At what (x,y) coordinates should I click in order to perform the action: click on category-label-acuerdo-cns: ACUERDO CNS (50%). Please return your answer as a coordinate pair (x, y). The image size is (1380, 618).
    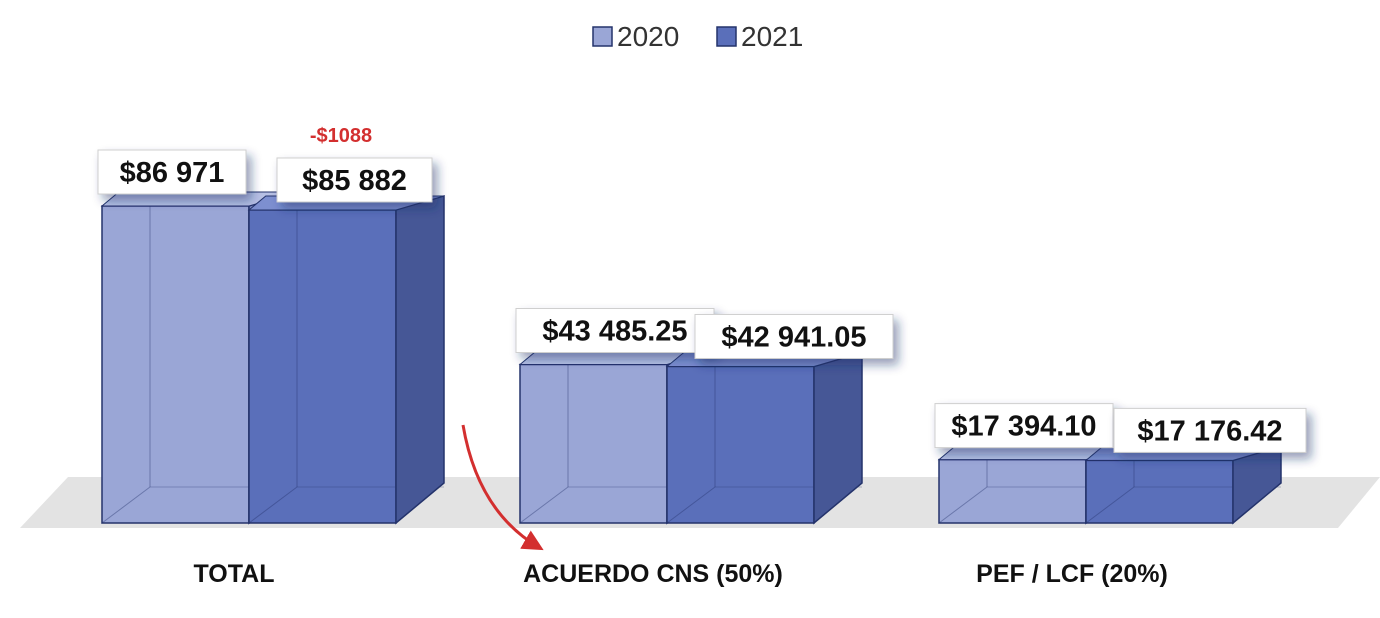
    Looking at the image, I should click on (653, 574).